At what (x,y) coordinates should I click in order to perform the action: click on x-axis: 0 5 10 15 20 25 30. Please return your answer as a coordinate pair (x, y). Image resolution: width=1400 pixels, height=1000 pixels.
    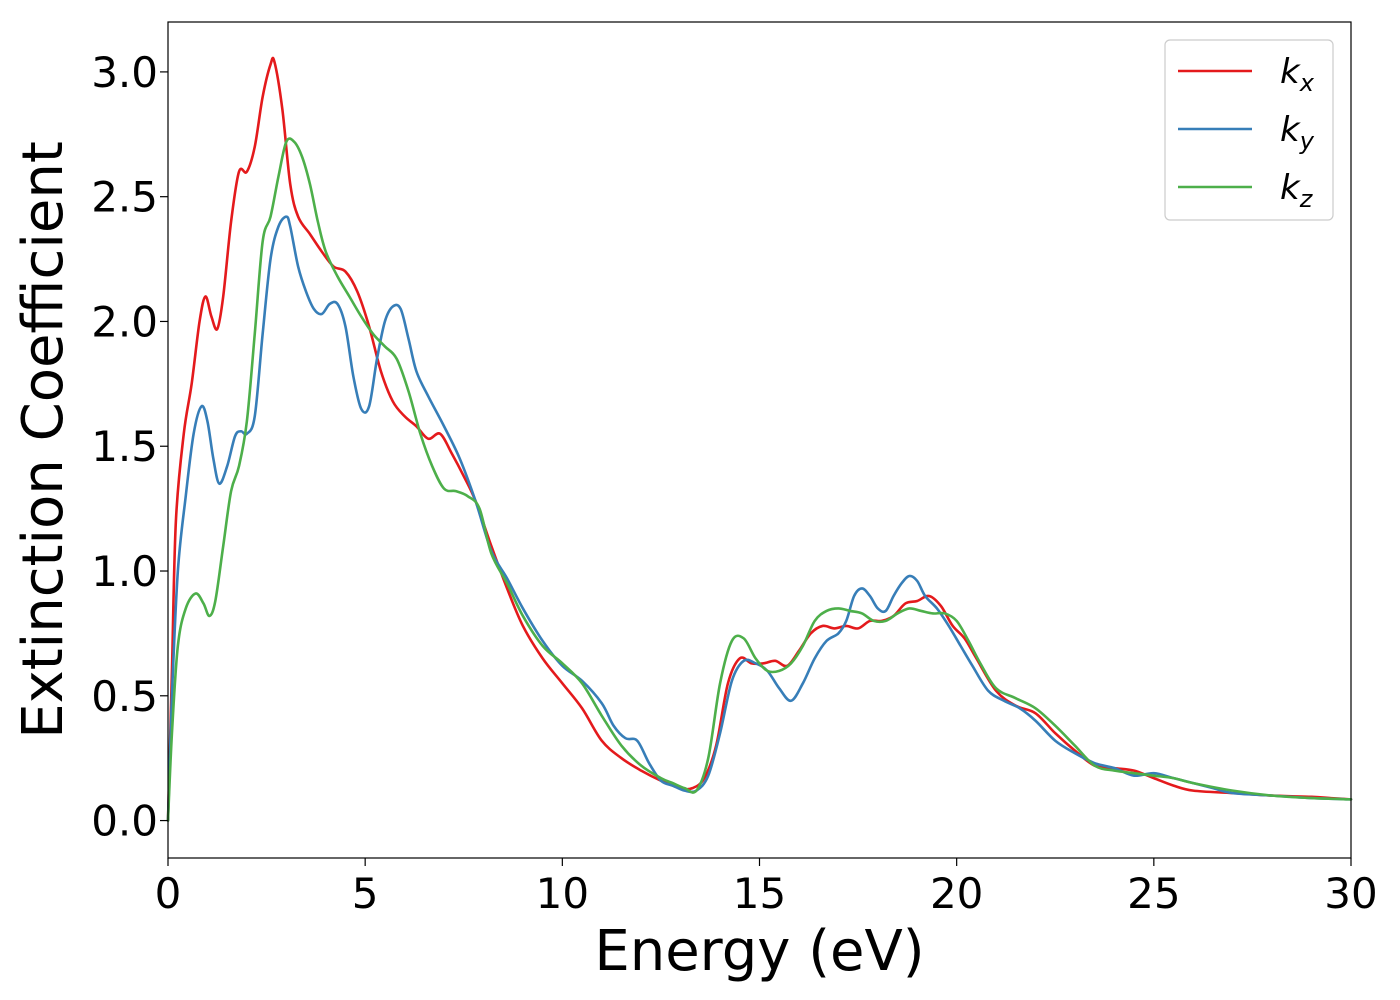
    Looking at the image, I should click on (766, 888).